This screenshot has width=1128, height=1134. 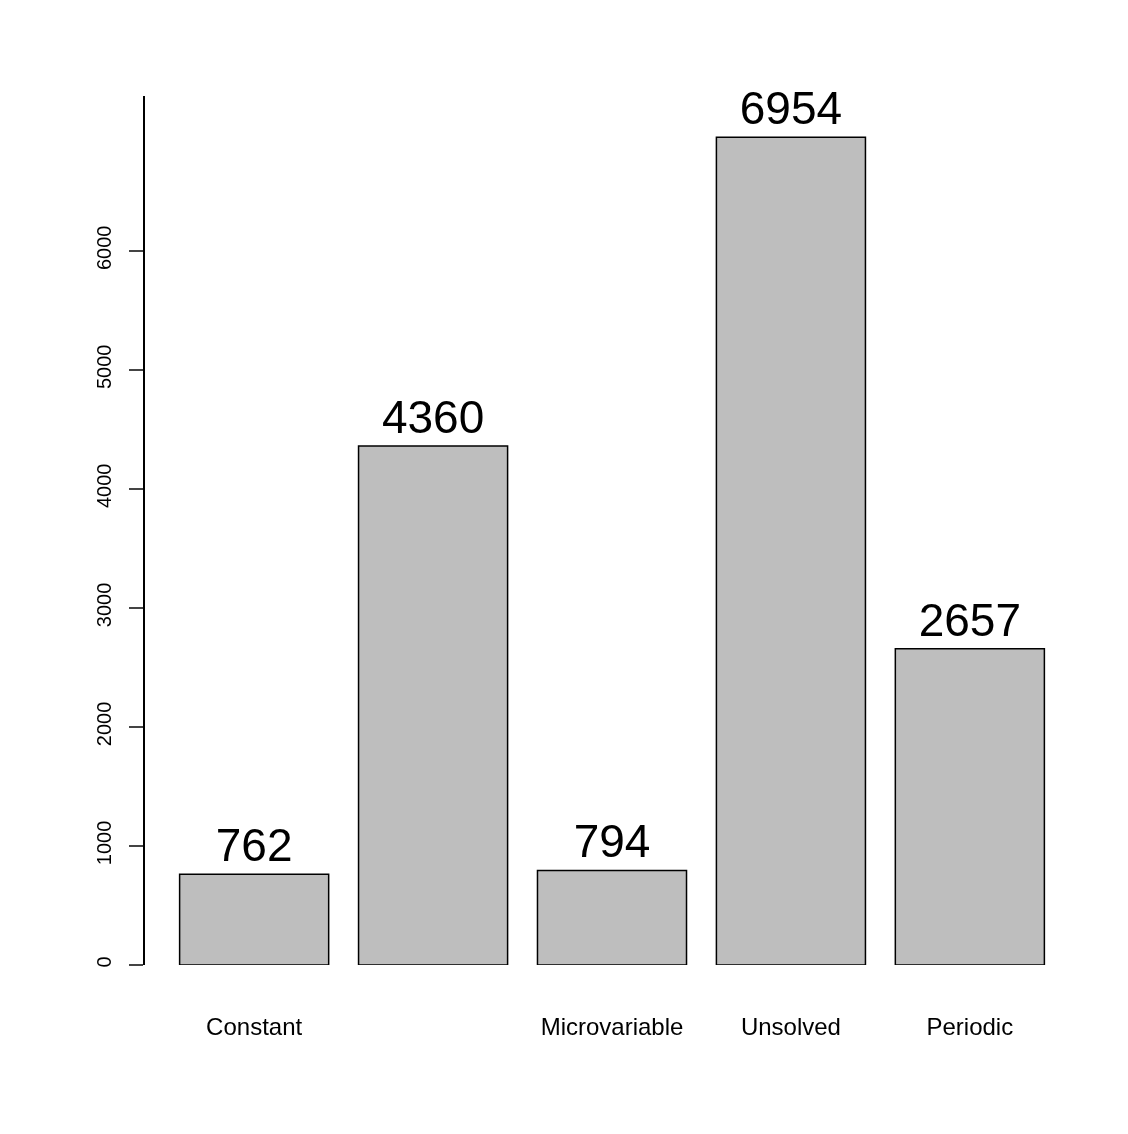 What do you see at coordinates (791, 108) in the screenshot?
I see `data-label: 6954` at bounding box center [791, 108].